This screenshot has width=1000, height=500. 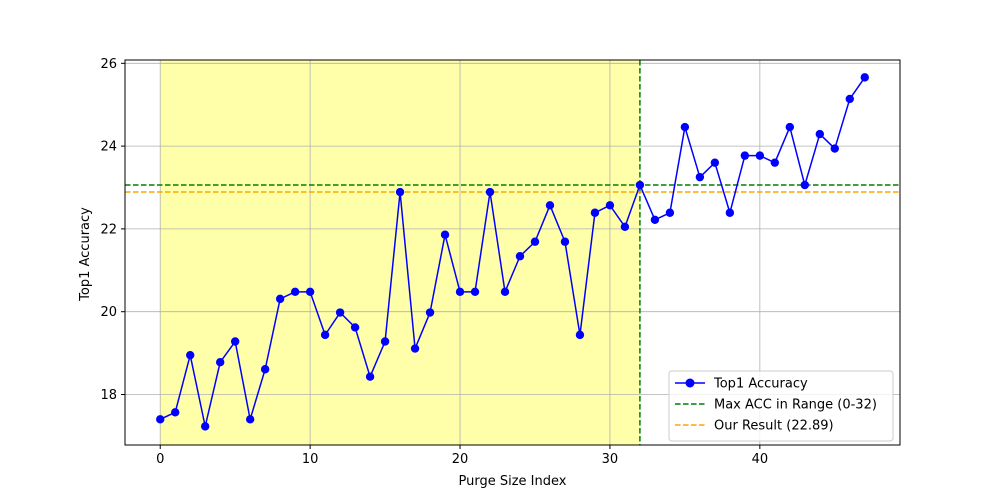 What do you see at coordinates (108, 395) in the screenshot?
I see `y-tick-label: 18` at bounding box center [108, 395].